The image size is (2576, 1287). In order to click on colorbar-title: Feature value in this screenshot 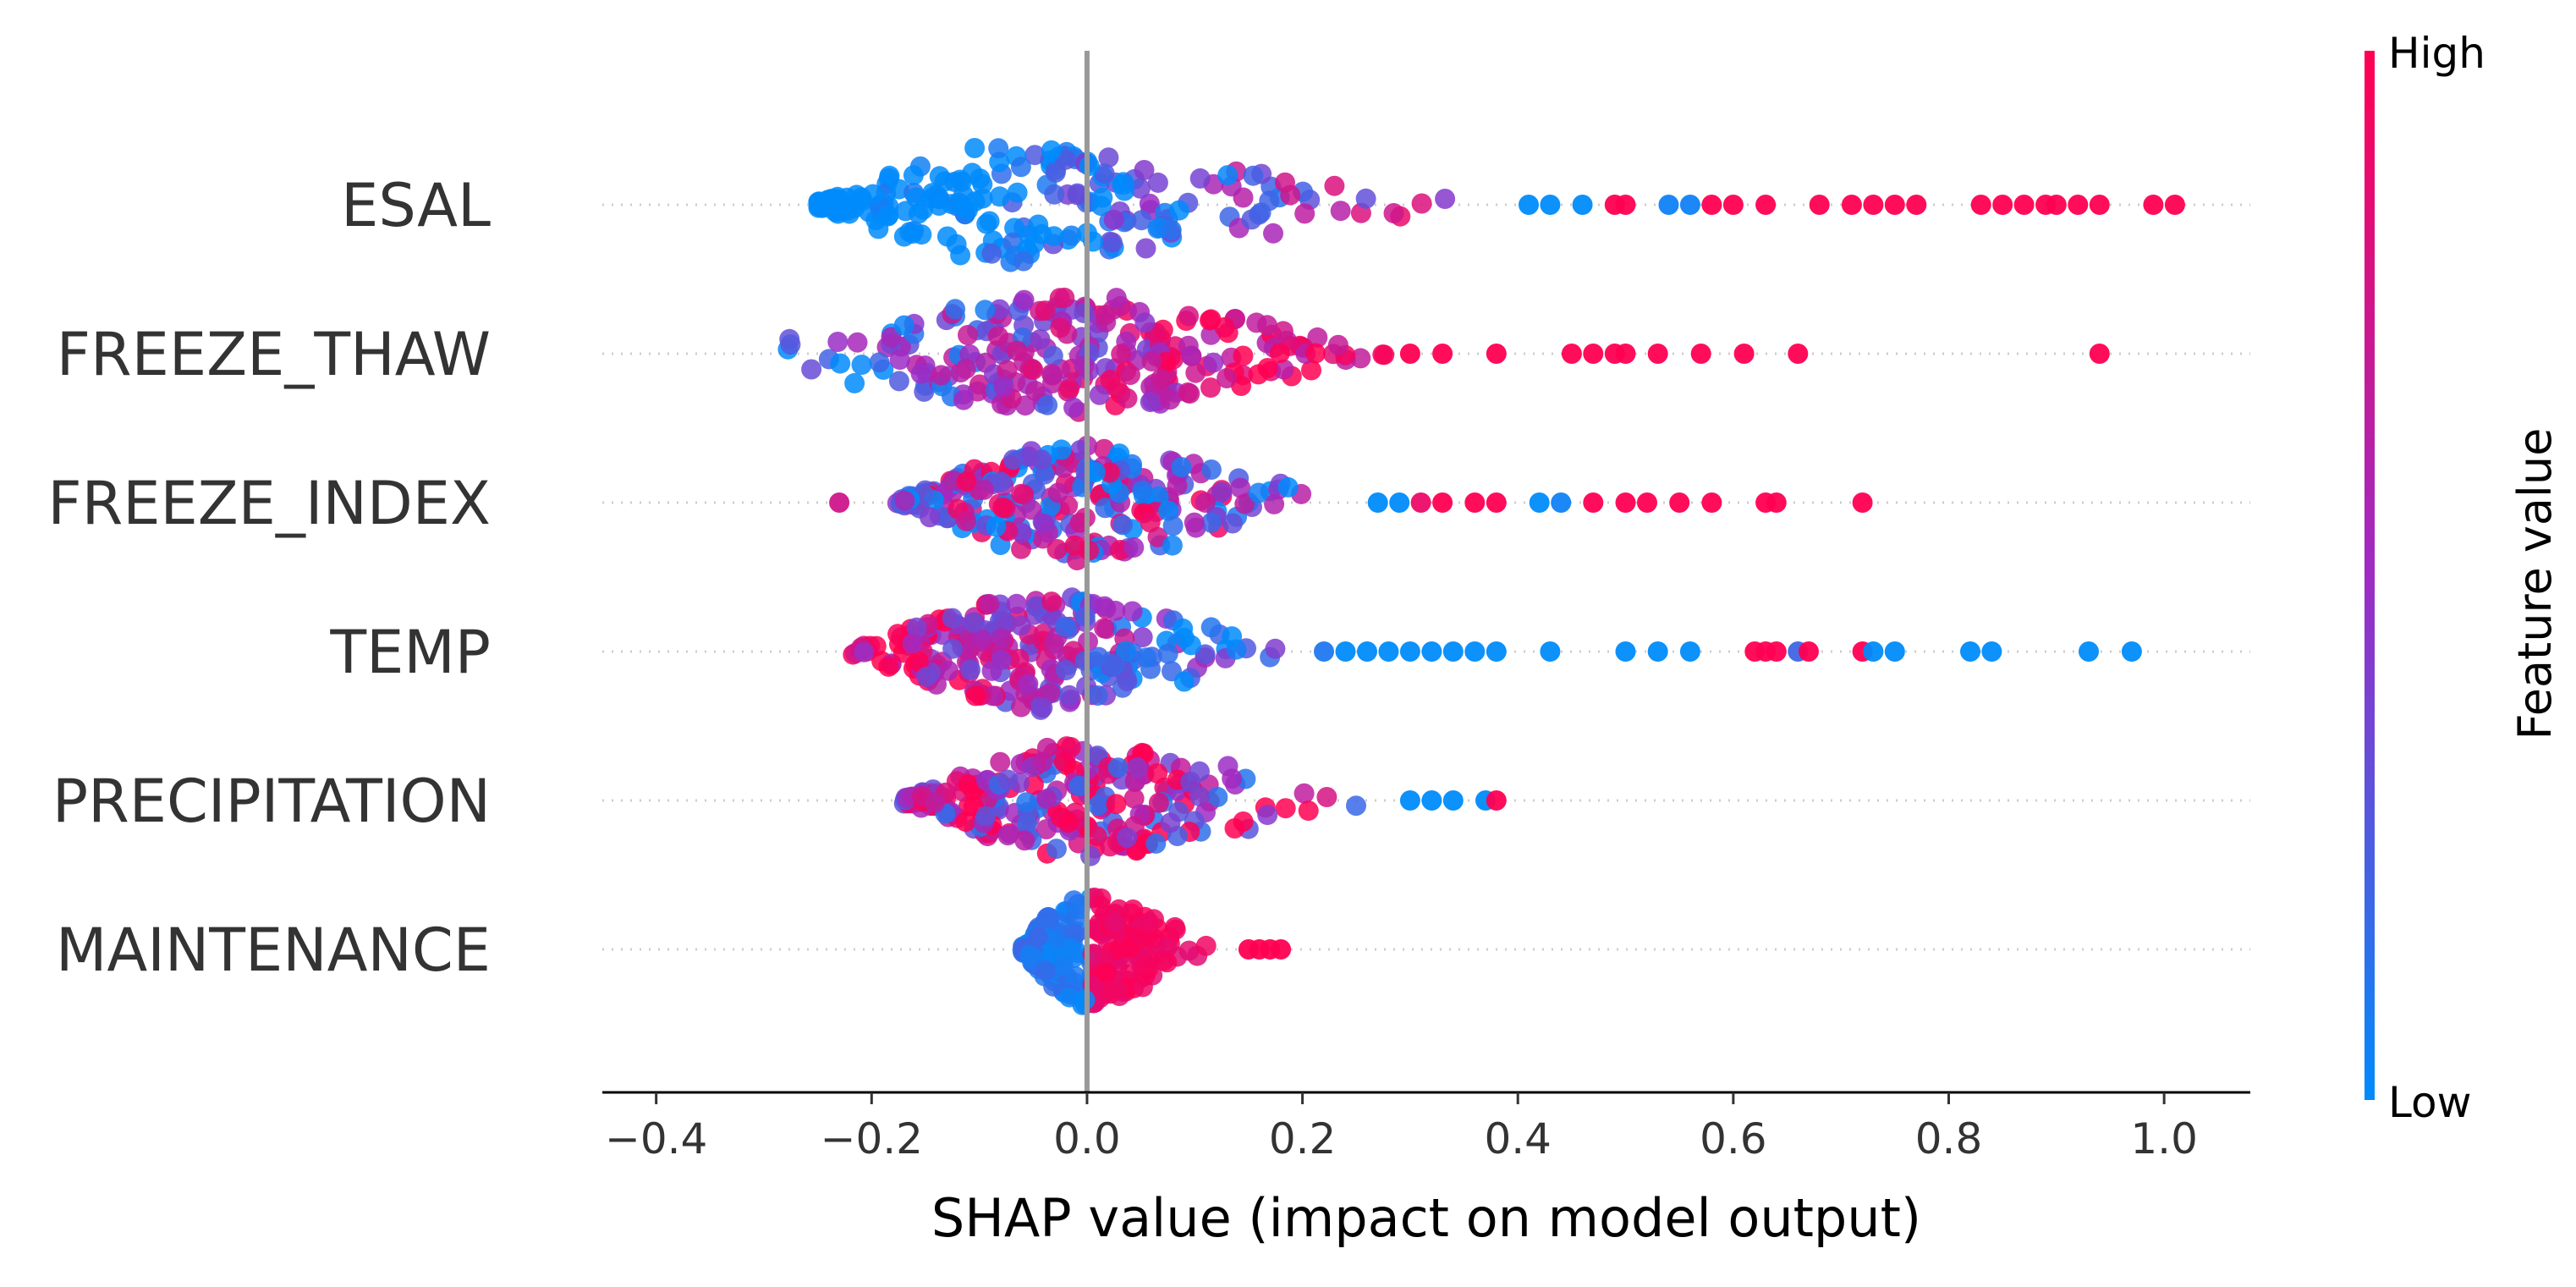, I will do `click(2535, 584)`.